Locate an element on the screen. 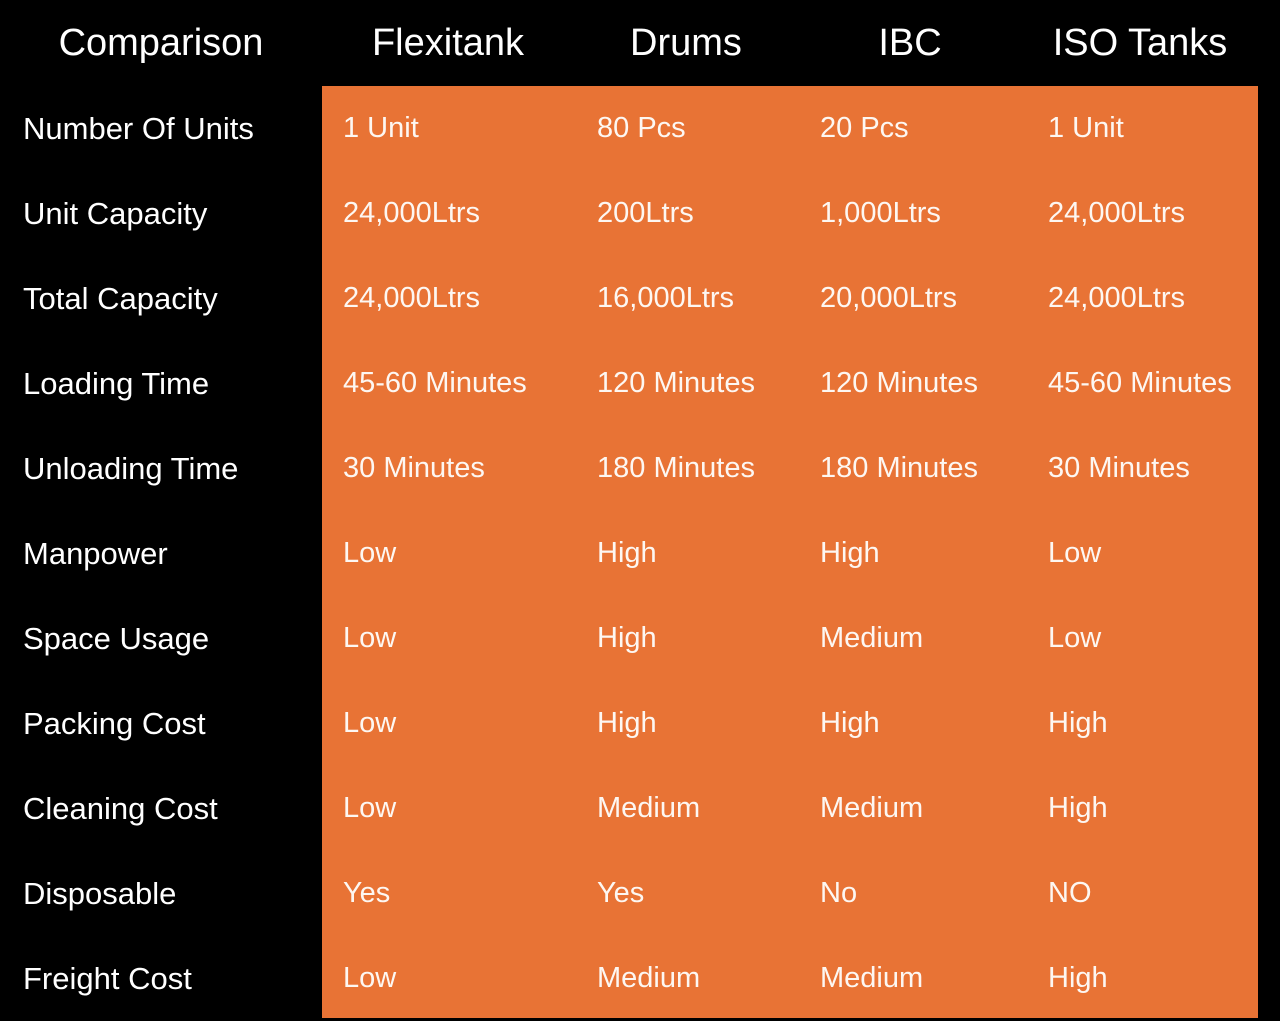 Image resolution: width=1280 pixels, height=1021 pixels. column-header-iso-tanks: ISO Tanks is located at coordinates (1140, 43).